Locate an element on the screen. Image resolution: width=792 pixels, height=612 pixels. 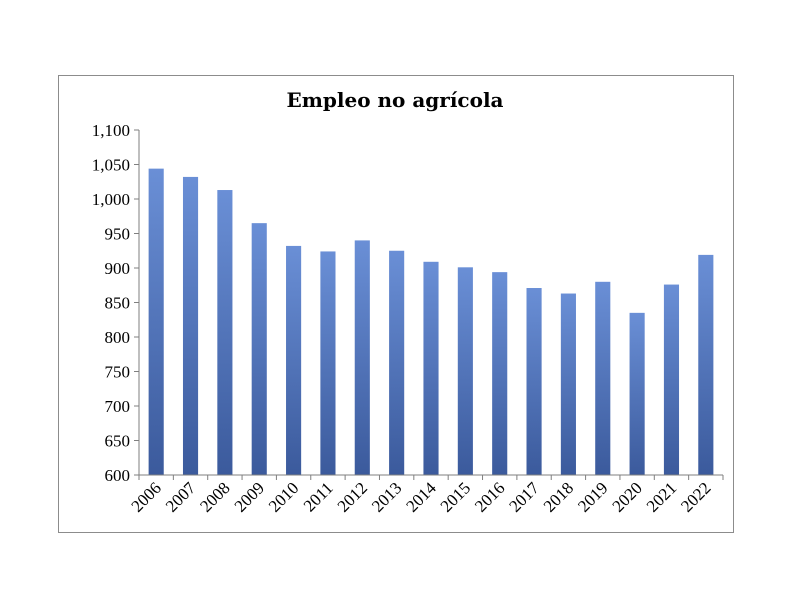
x-tick-label-2016: 2016 is located at coordinates (489, 496).